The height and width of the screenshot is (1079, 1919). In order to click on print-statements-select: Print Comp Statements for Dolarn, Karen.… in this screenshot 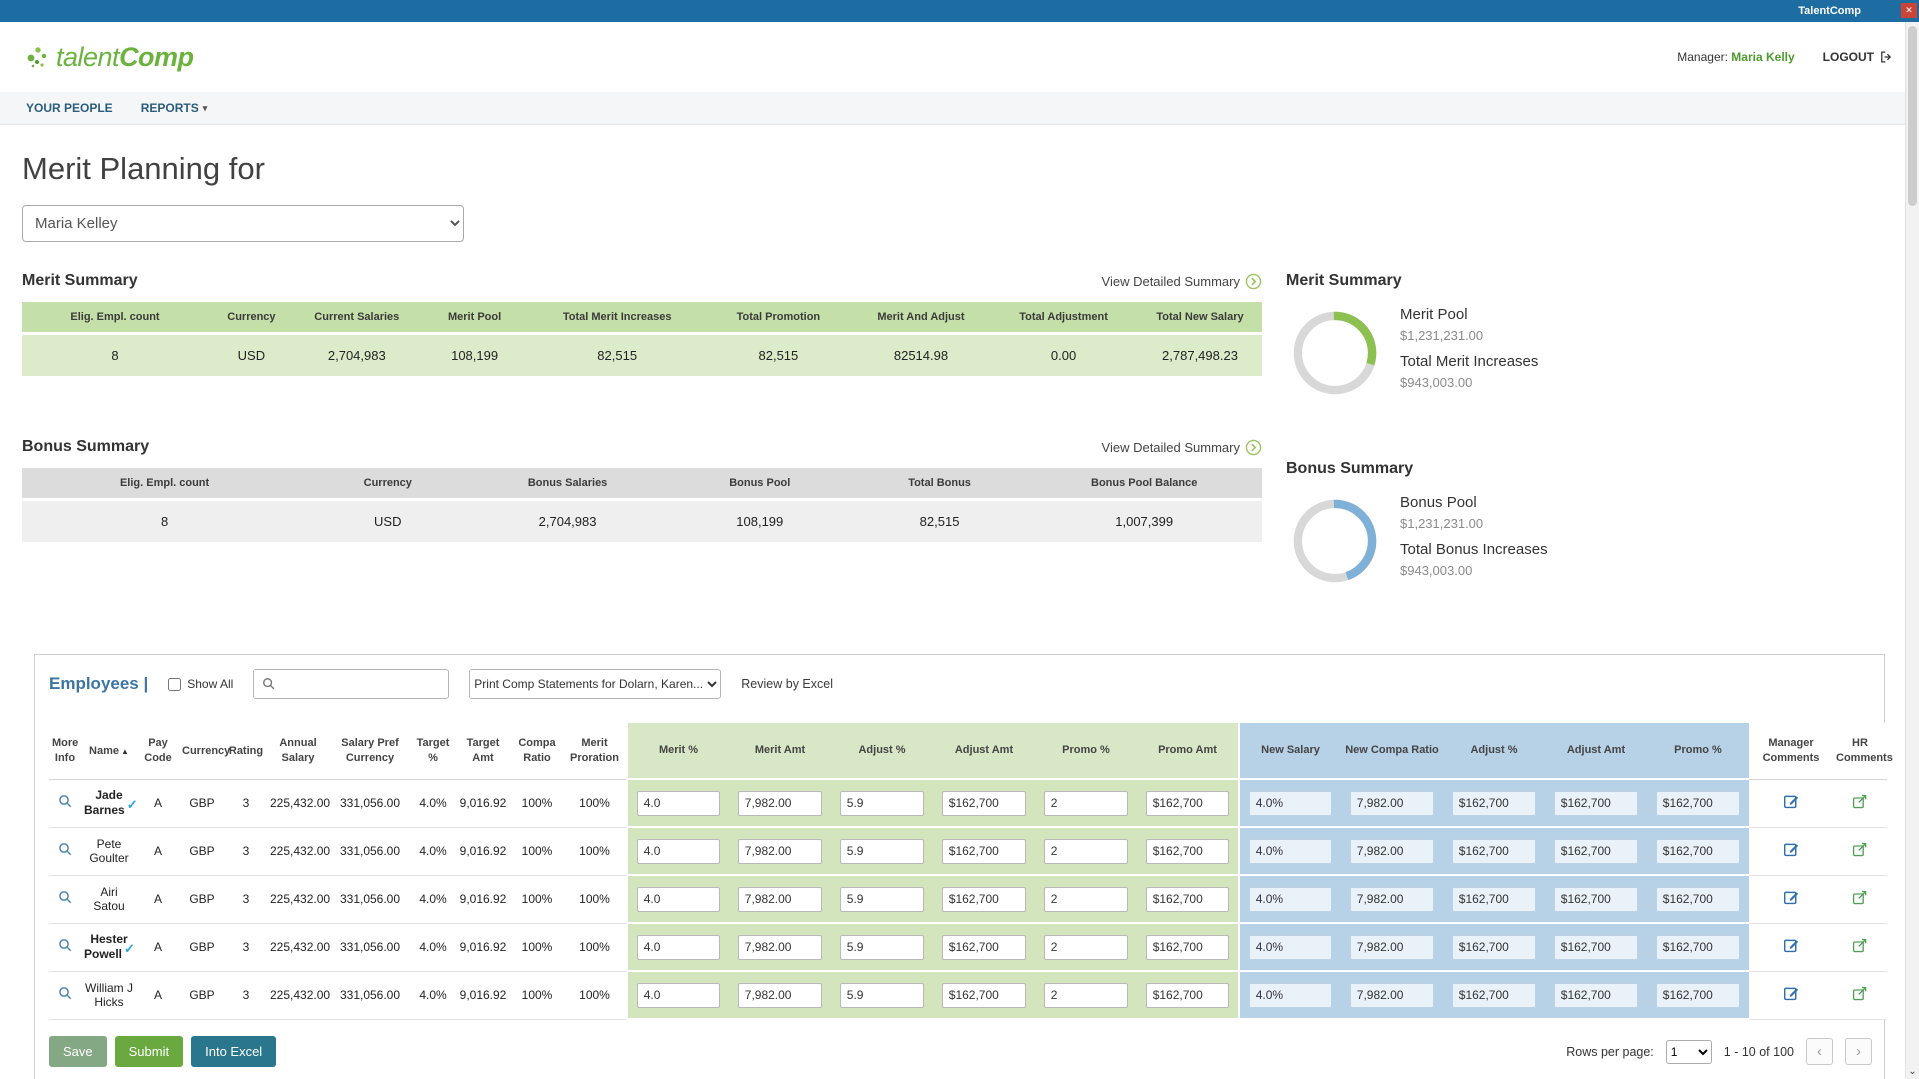, I will do `click(595, 684)`.